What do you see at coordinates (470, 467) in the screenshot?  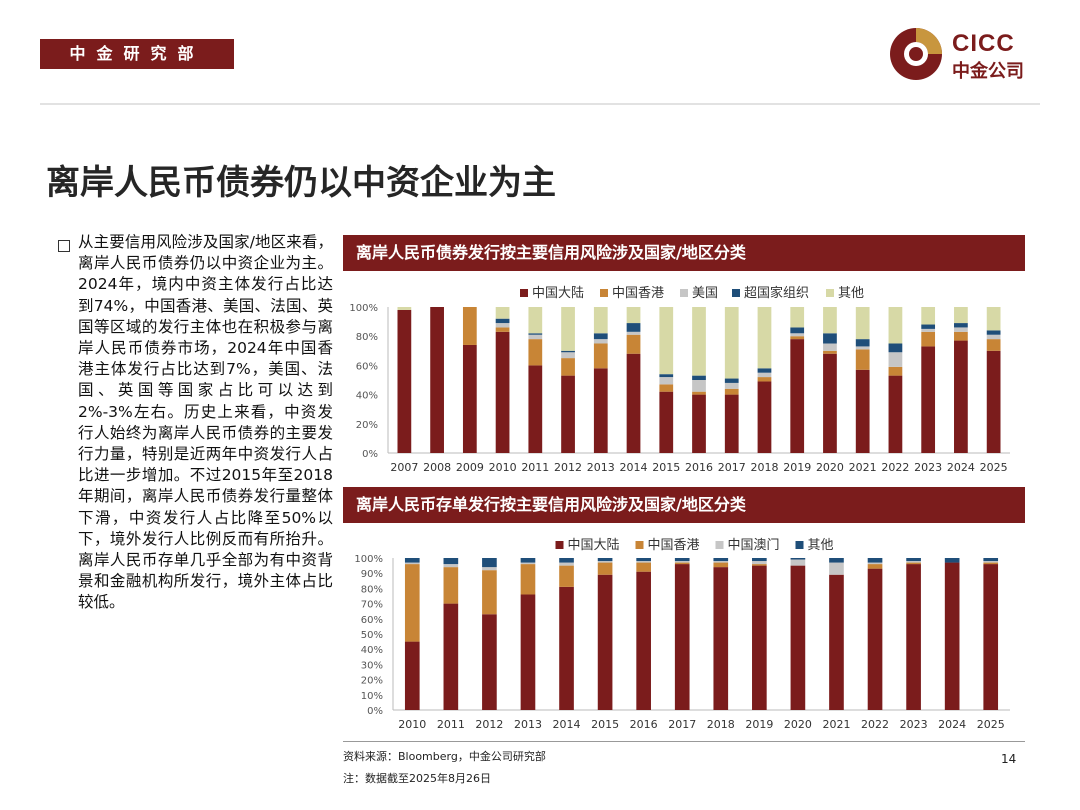 I see `chart1-x-tick-label: 2009` at bounding box center [470, 467].